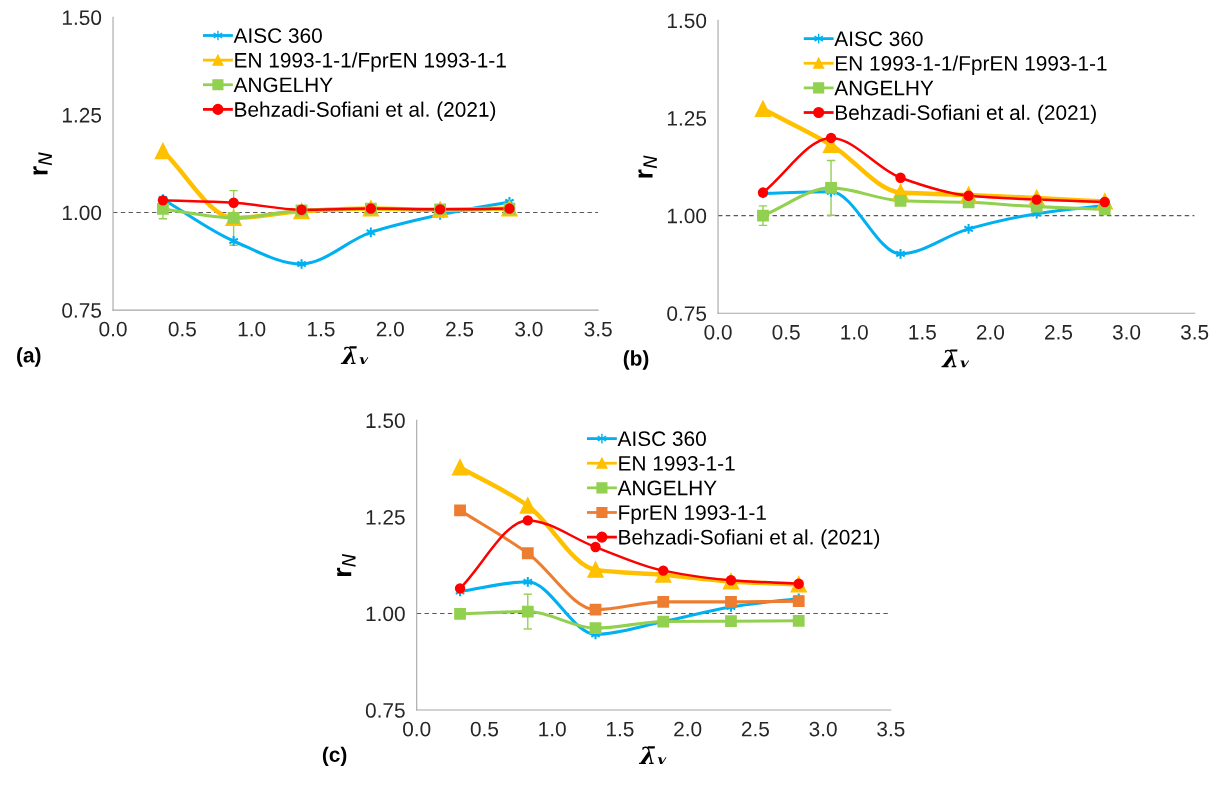 Image resolution: width=1222 pixels, height=785 pixels. I want to click on legend-label: EN 1993-1-1, so click(677, 463).